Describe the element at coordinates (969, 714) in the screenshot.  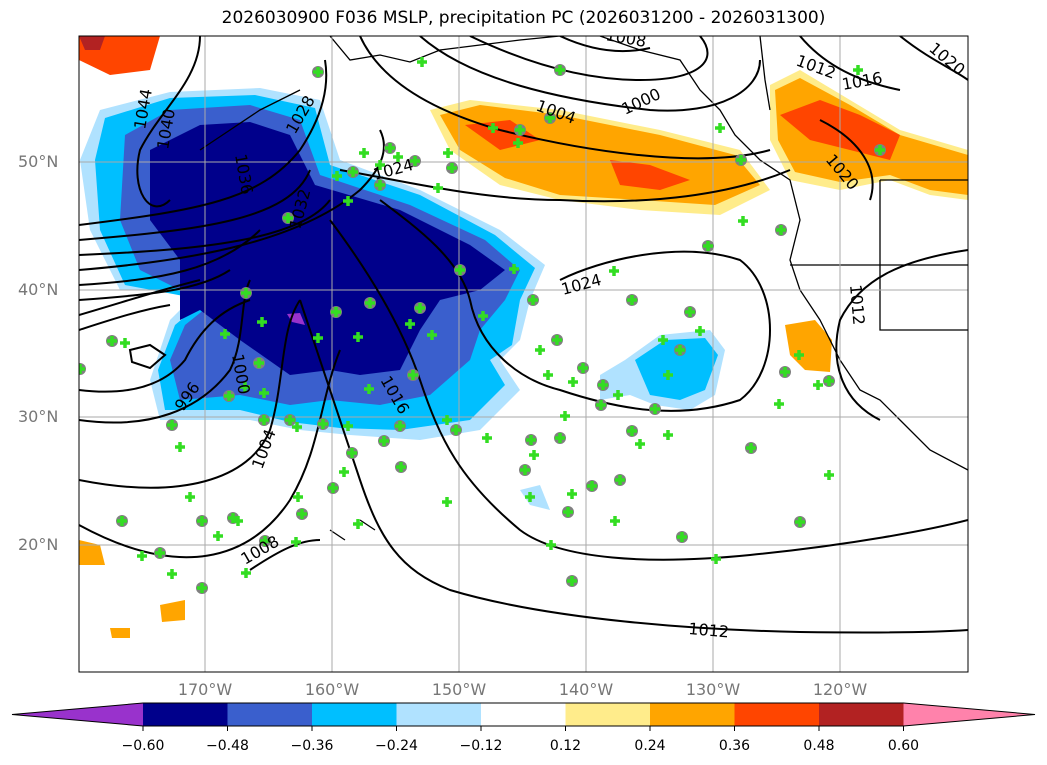
I see `colorbar-extend` at that location.